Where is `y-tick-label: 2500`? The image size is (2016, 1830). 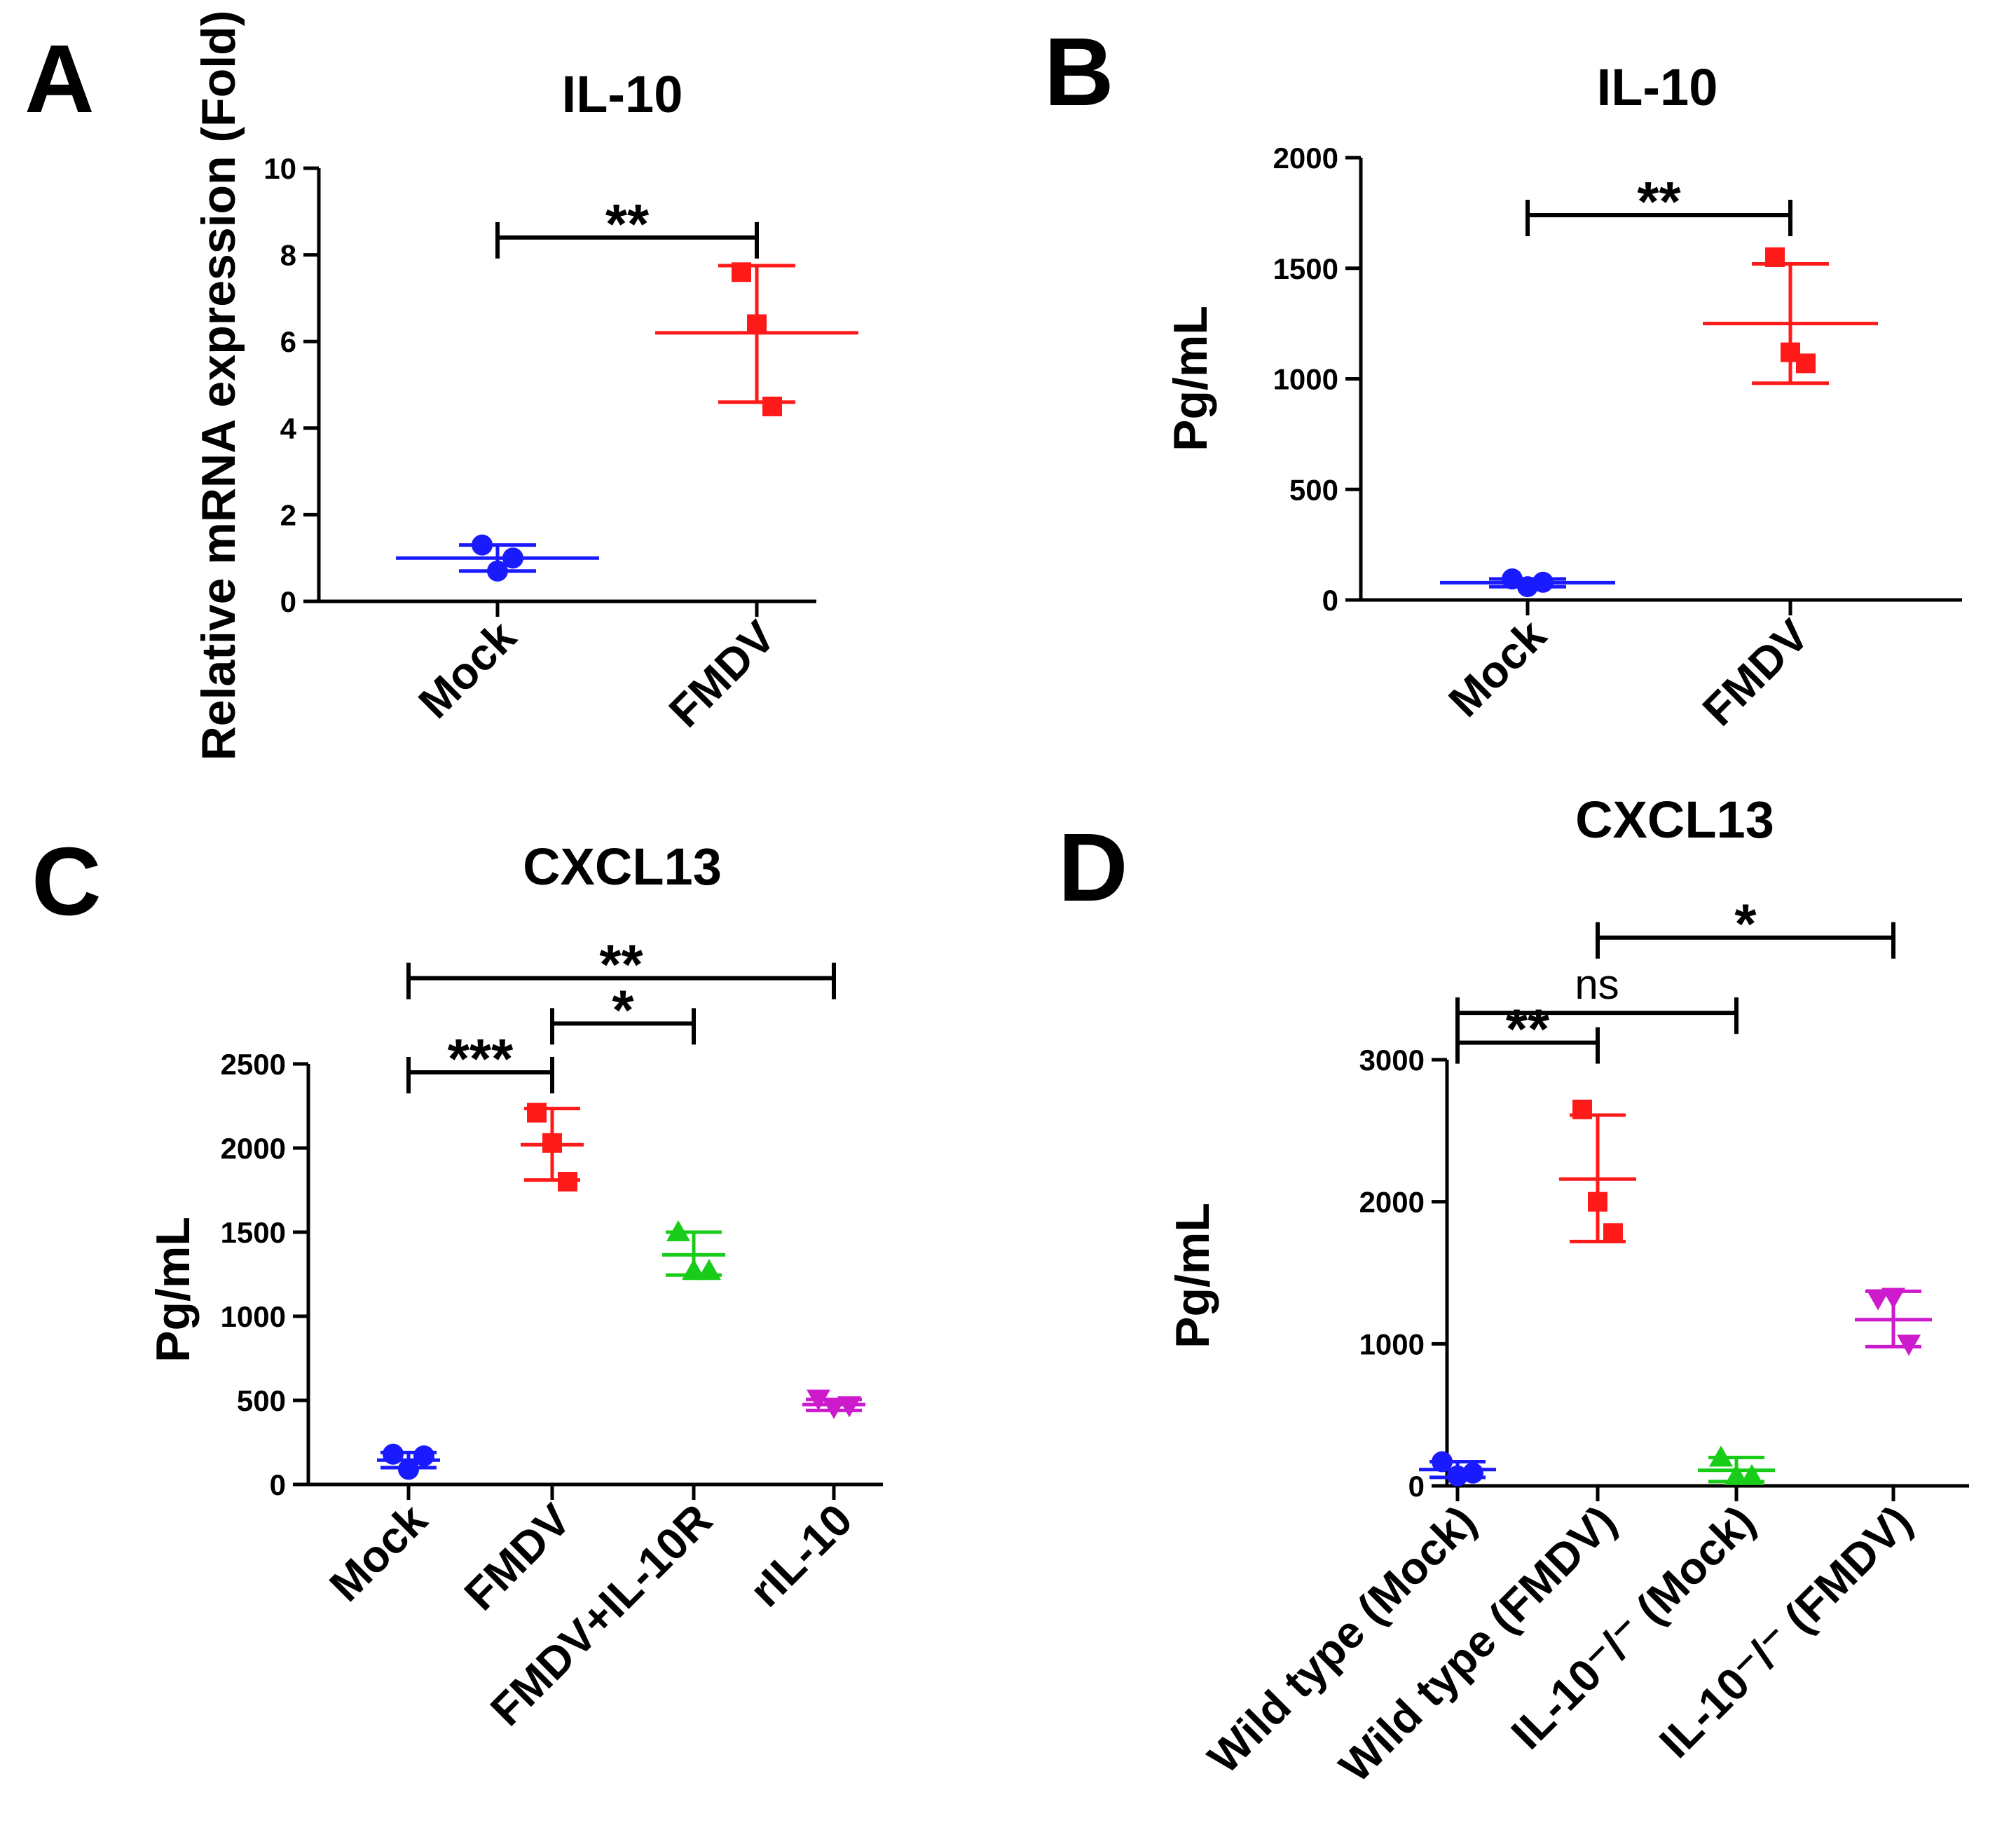 y-tick-label: 2500 is located at coordinates (253, 1064).